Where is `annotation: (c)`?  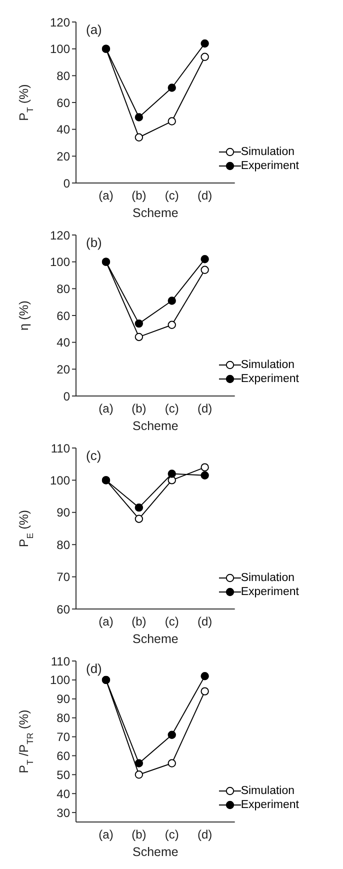 annotation: (c) is located at coordinates (94, 455).